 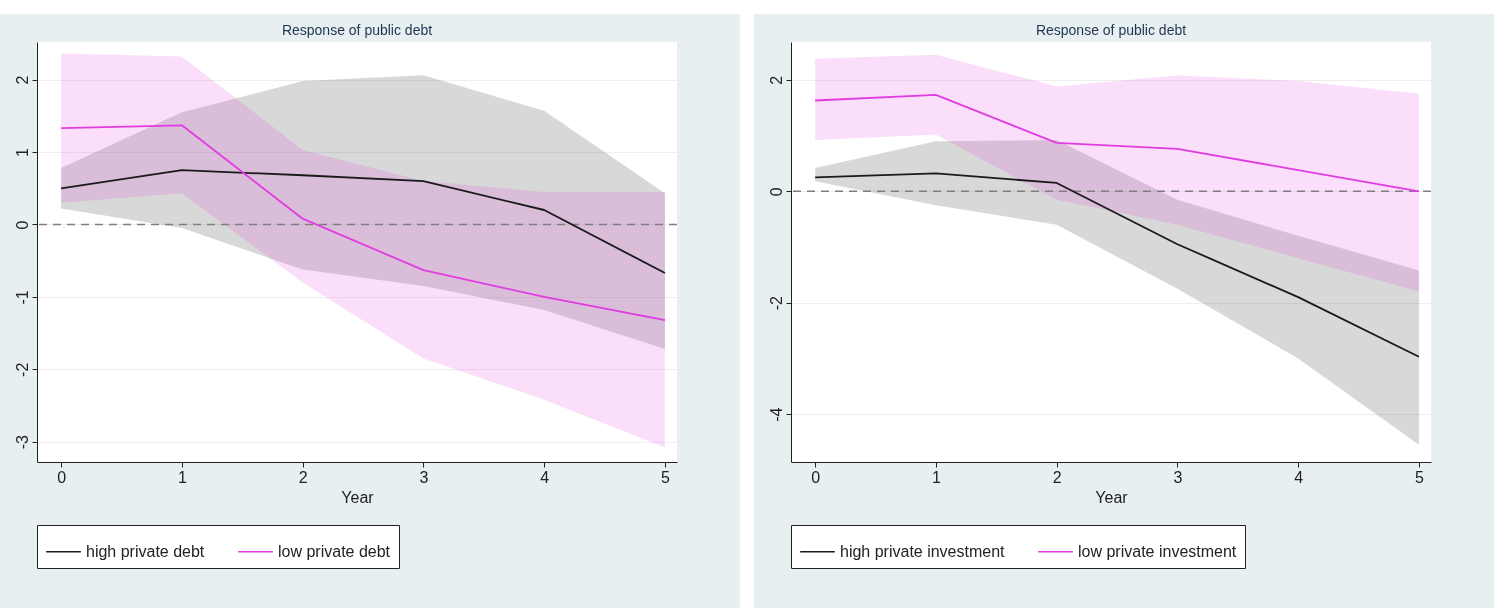 What do you see at coordinates (22, 442) in the screenshot?
I see `y-tick-label: -3` at bounding box center [22, 442].